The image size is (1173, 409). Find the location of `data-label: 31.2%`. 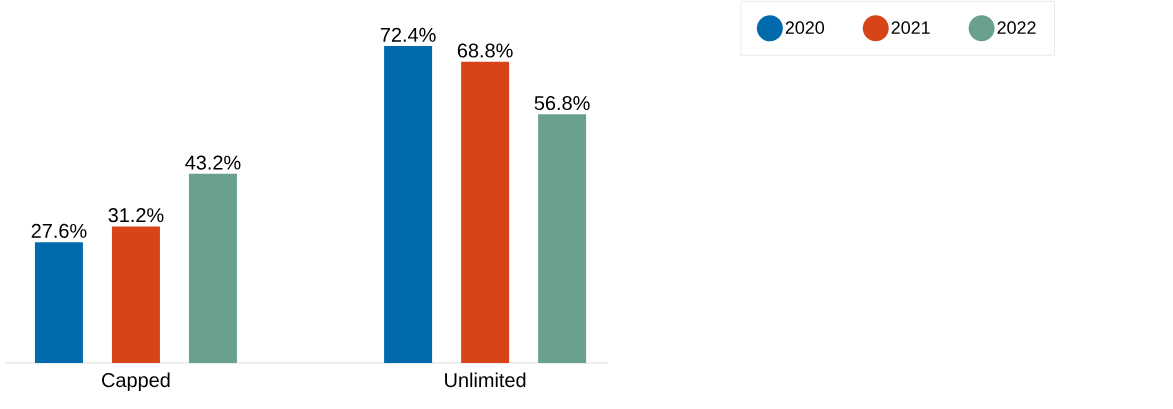

data-label: 31.2% is located at coordinates (136, 215).